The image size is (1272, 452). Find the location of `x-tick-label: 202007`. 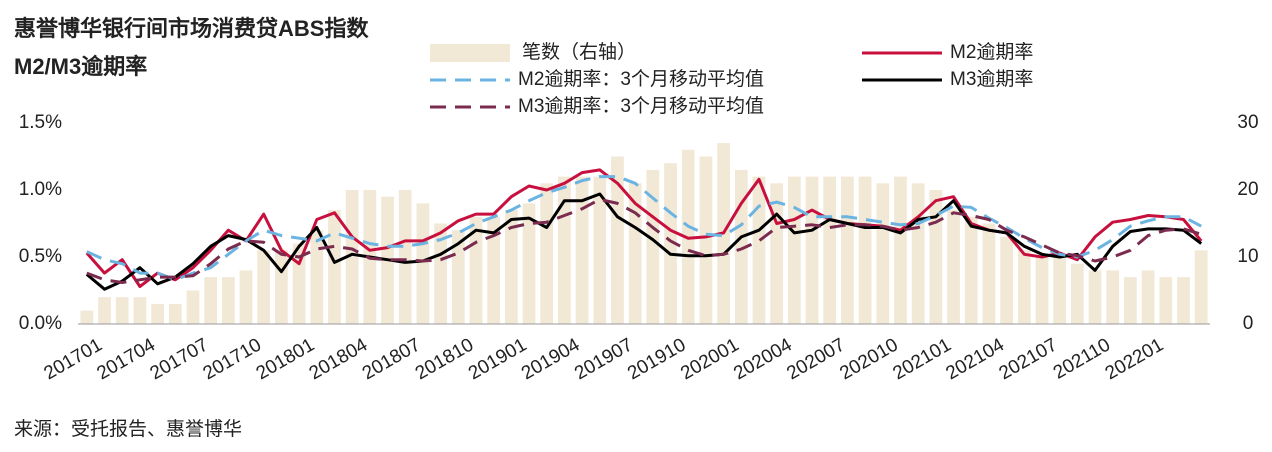

x-tick-label: 202007 is located at coordinates (815, 359).